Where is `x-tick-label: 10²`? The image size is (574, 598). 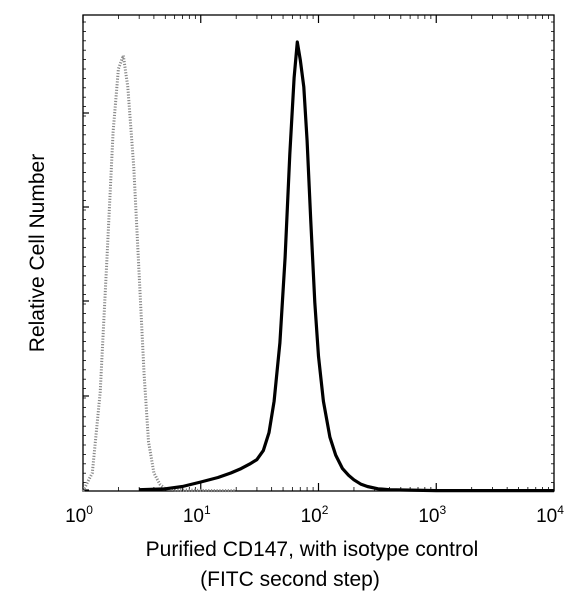
x-tick-label: 10² is located at coordinates (315, 515).